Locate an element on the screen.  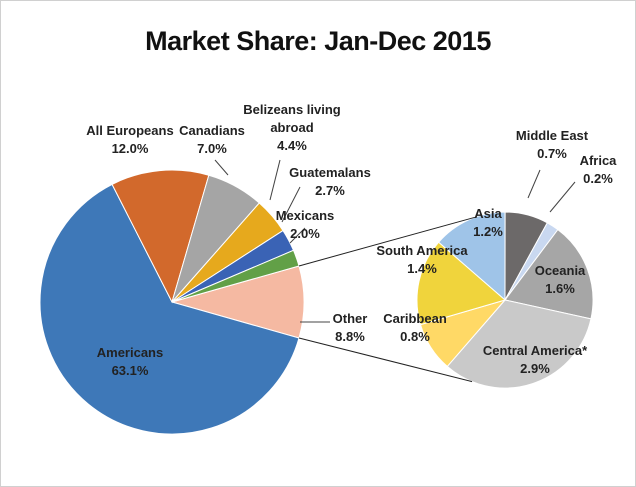
label-text: Guatemalans is located at coordinates (330, 172).